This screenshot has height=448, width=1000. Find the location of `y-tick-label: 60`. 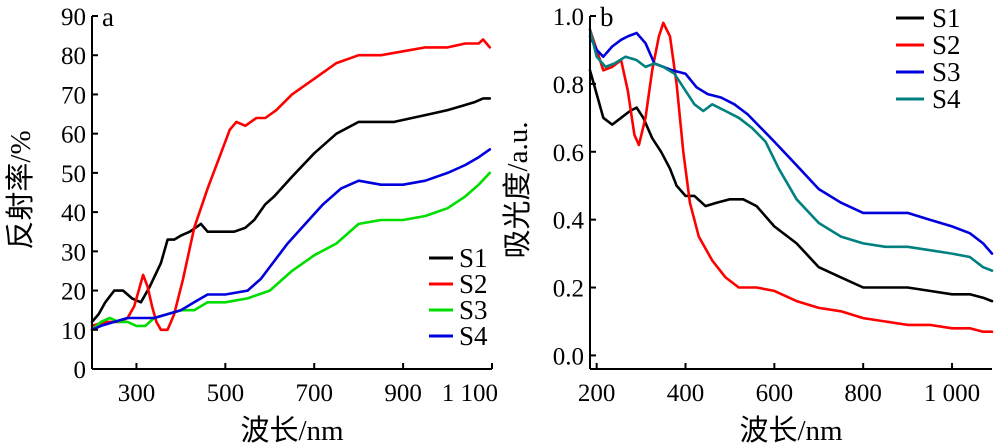

y-tick-label: 60 is located at coordinates (73, 135).